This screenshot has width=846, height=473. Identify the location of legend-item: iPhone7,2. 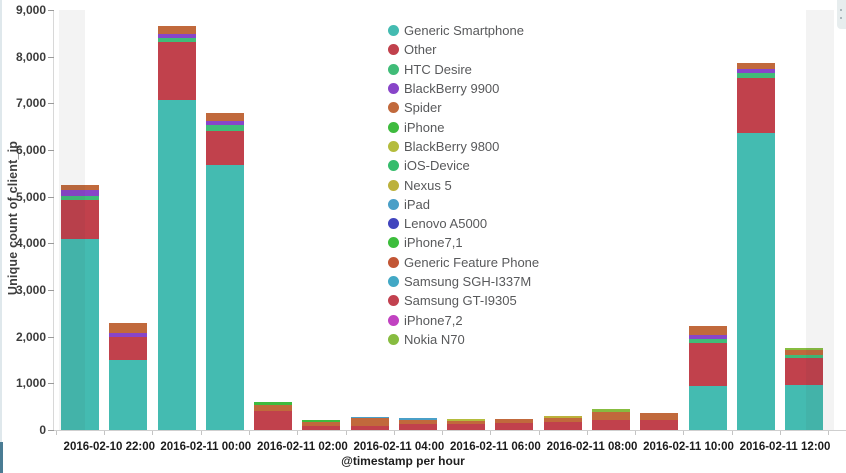
(463, 319).